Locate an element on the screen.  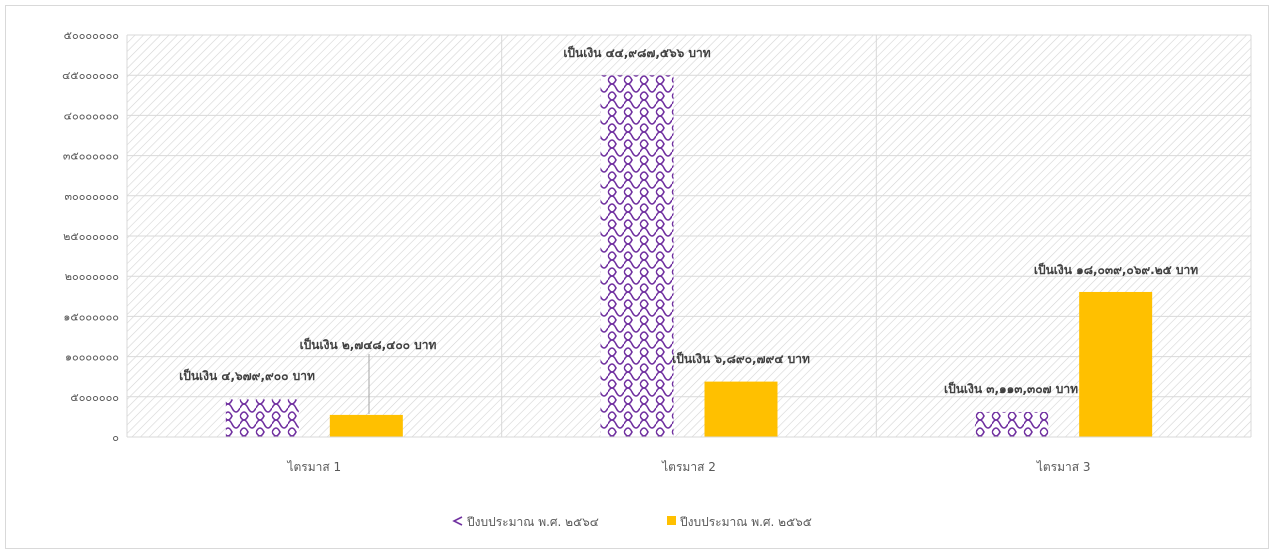
data-label: เป็นเงิน ๖,๘๙๐,๗๙๔ บาท is located at coordinates (741, 358).